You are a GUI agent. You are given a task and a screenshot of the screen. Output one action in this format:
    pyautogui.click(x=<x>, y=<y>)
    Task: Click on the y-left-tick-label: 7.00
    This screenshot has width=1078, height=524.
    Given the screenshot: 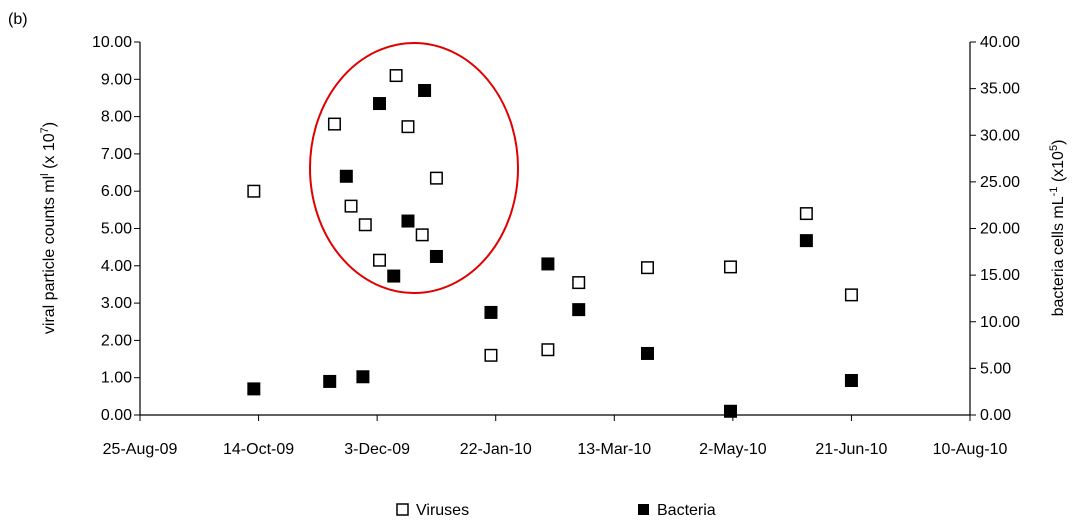 What is the action you would take?
    pyautogui.click(x=116, y=154)
    